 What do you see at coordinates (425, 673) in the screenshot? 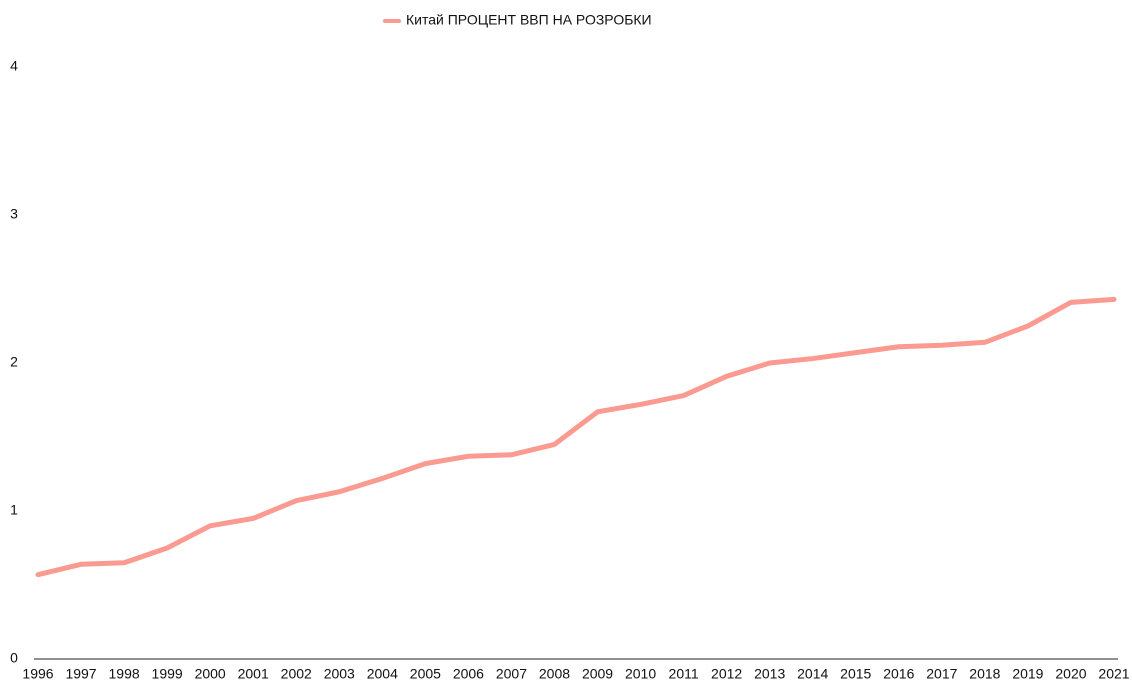
I see `x-tick-label: 2005` at bounding box center [425, 673].